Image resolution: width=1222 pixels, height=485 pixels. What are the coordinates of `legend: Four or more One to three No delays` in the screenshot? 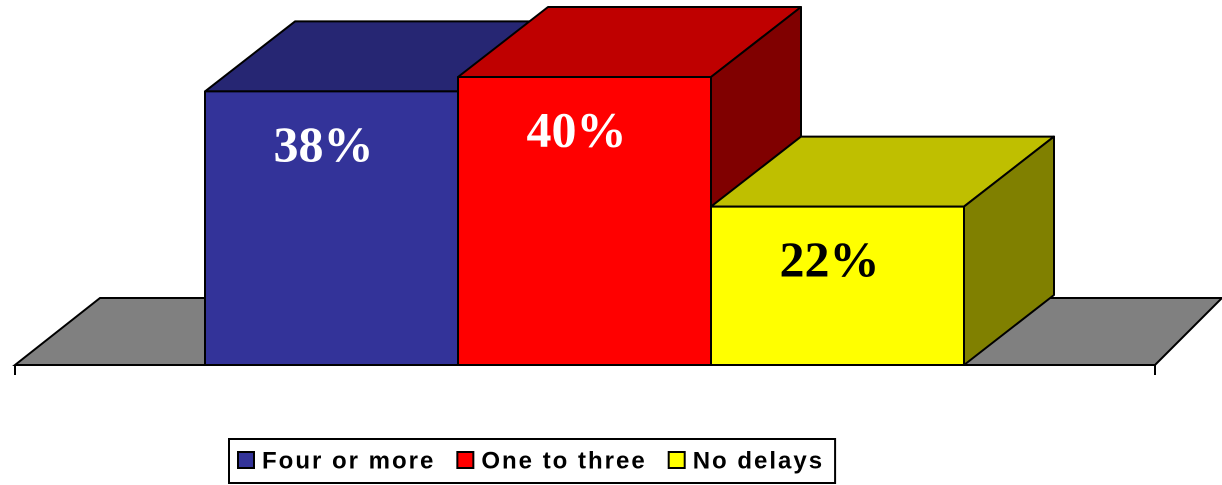 It's located at (532, 461).